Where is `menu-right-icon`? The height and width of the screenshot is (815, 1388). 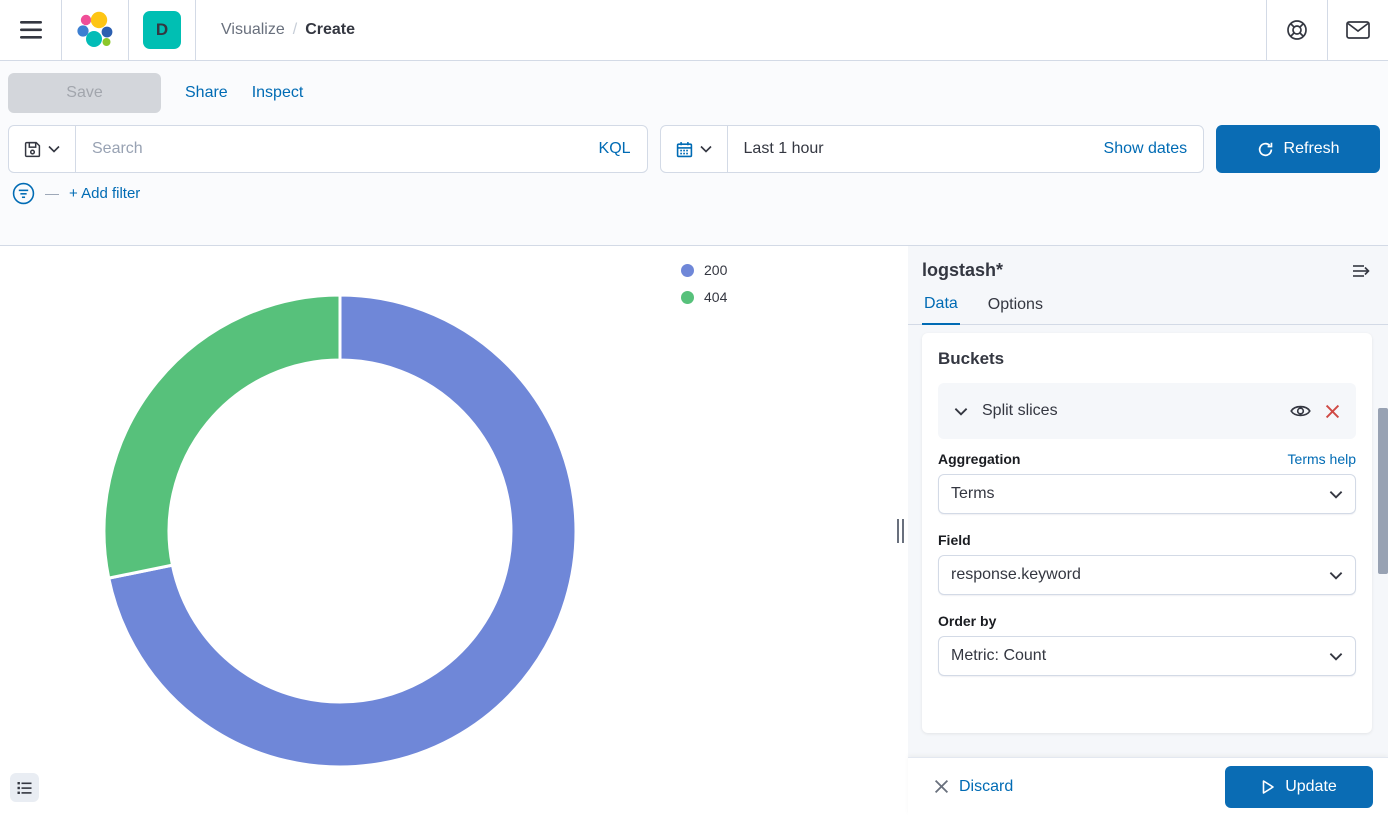 menu-right-icon is located at coordinates (1361, 270).